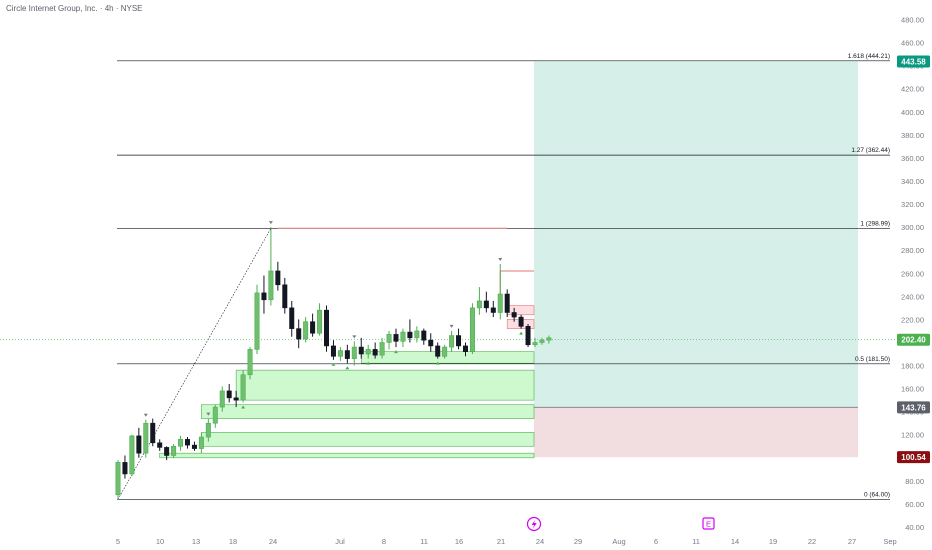  Describe the element at coordinates (233, 541) in the screenshot. I see `x-axis-tick: 18` at that location.